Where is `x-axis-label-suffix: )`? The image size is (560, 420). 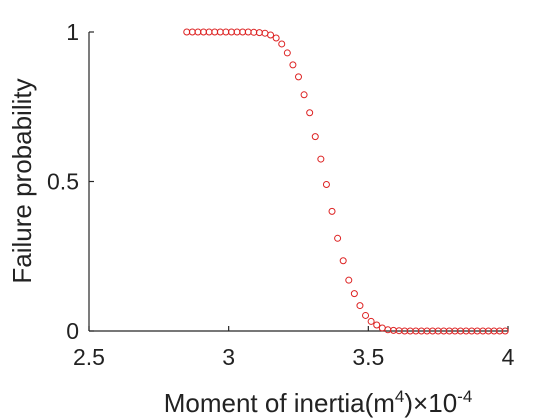
x-axis-label-suffix: ) is located at coordinates (408, 403).